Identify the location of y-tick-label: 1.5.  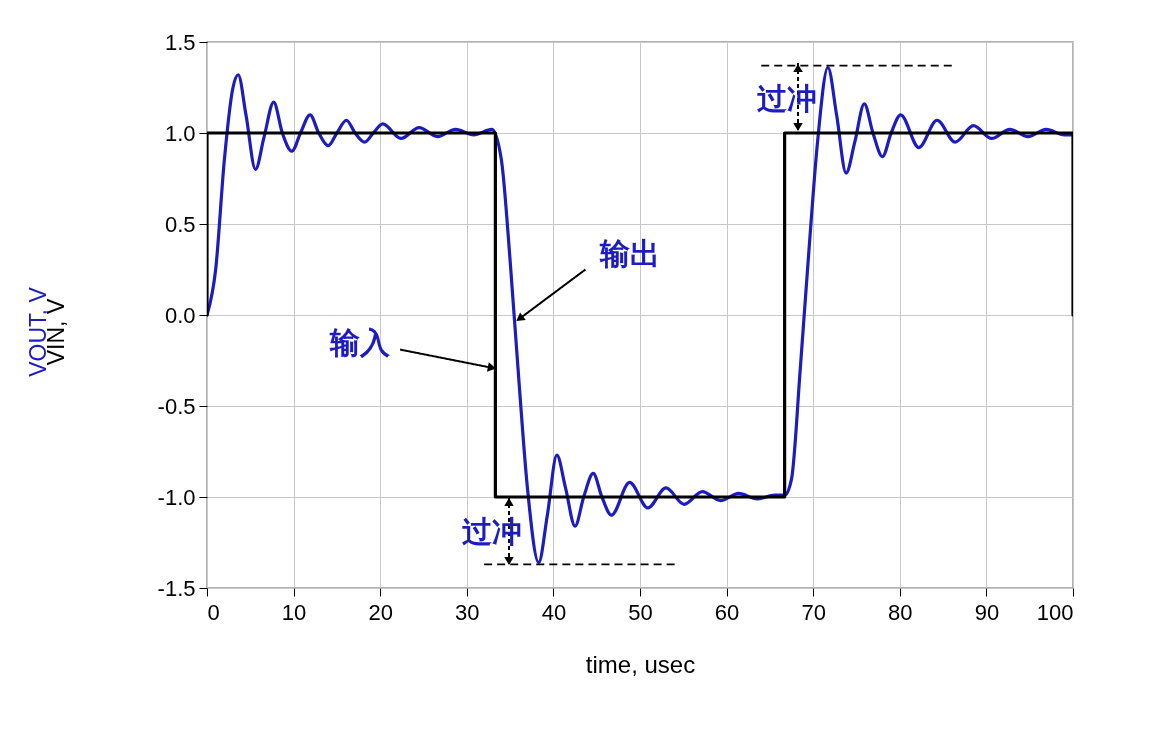
(180, 42).